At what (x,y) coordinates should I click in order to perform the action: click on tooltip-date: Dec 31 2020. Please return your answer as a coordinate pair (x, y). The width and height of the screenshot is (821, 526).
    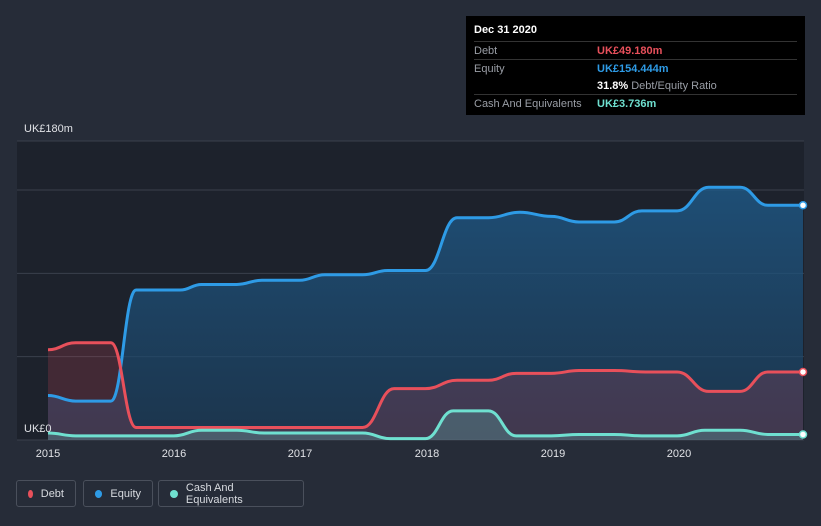
    Looking at the image, I should click on (505, 30).